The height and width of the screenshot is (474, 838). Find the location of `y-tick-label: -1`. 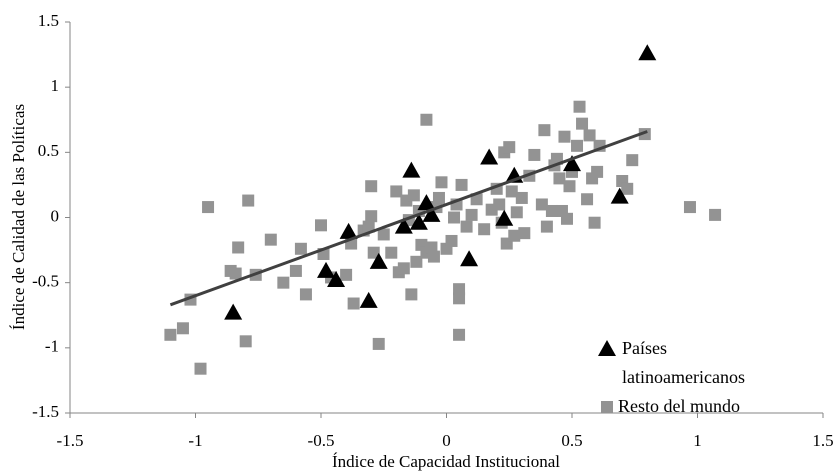

y-tick-label: -1 is located at coordinates (52, 346).